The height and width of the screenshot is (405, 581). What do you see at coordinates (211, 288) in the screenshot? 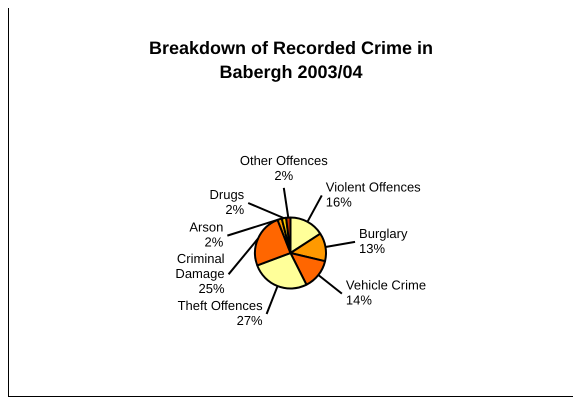
I see `data-label: 25%` at bounding box center [211, 288].